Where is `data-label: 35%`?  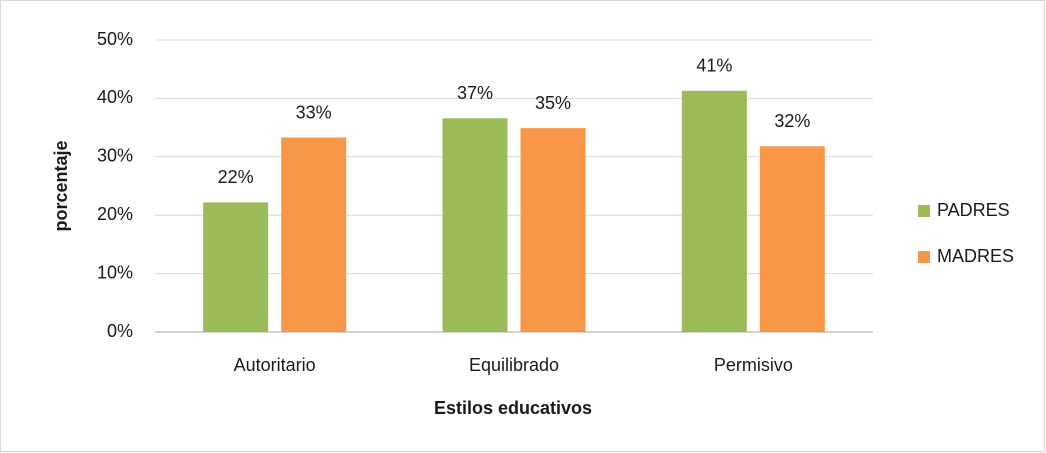
data-label: 35% is located at coordinates (553, 103).